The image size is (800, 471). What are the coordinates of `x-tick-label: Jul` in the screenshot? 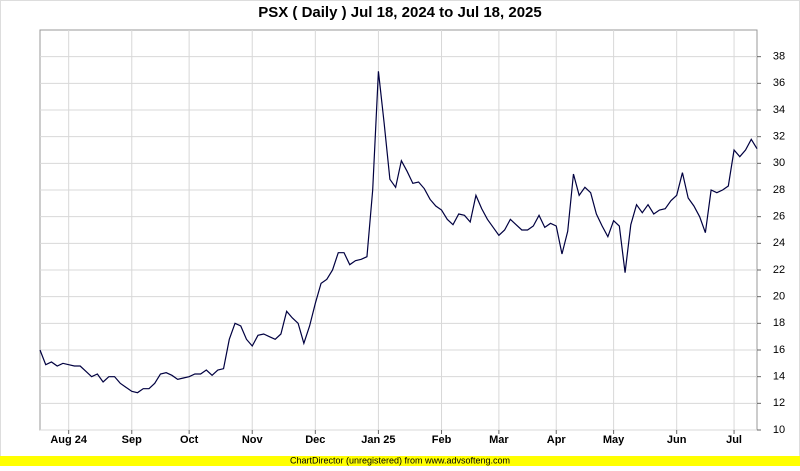 It's located at (734, 440).